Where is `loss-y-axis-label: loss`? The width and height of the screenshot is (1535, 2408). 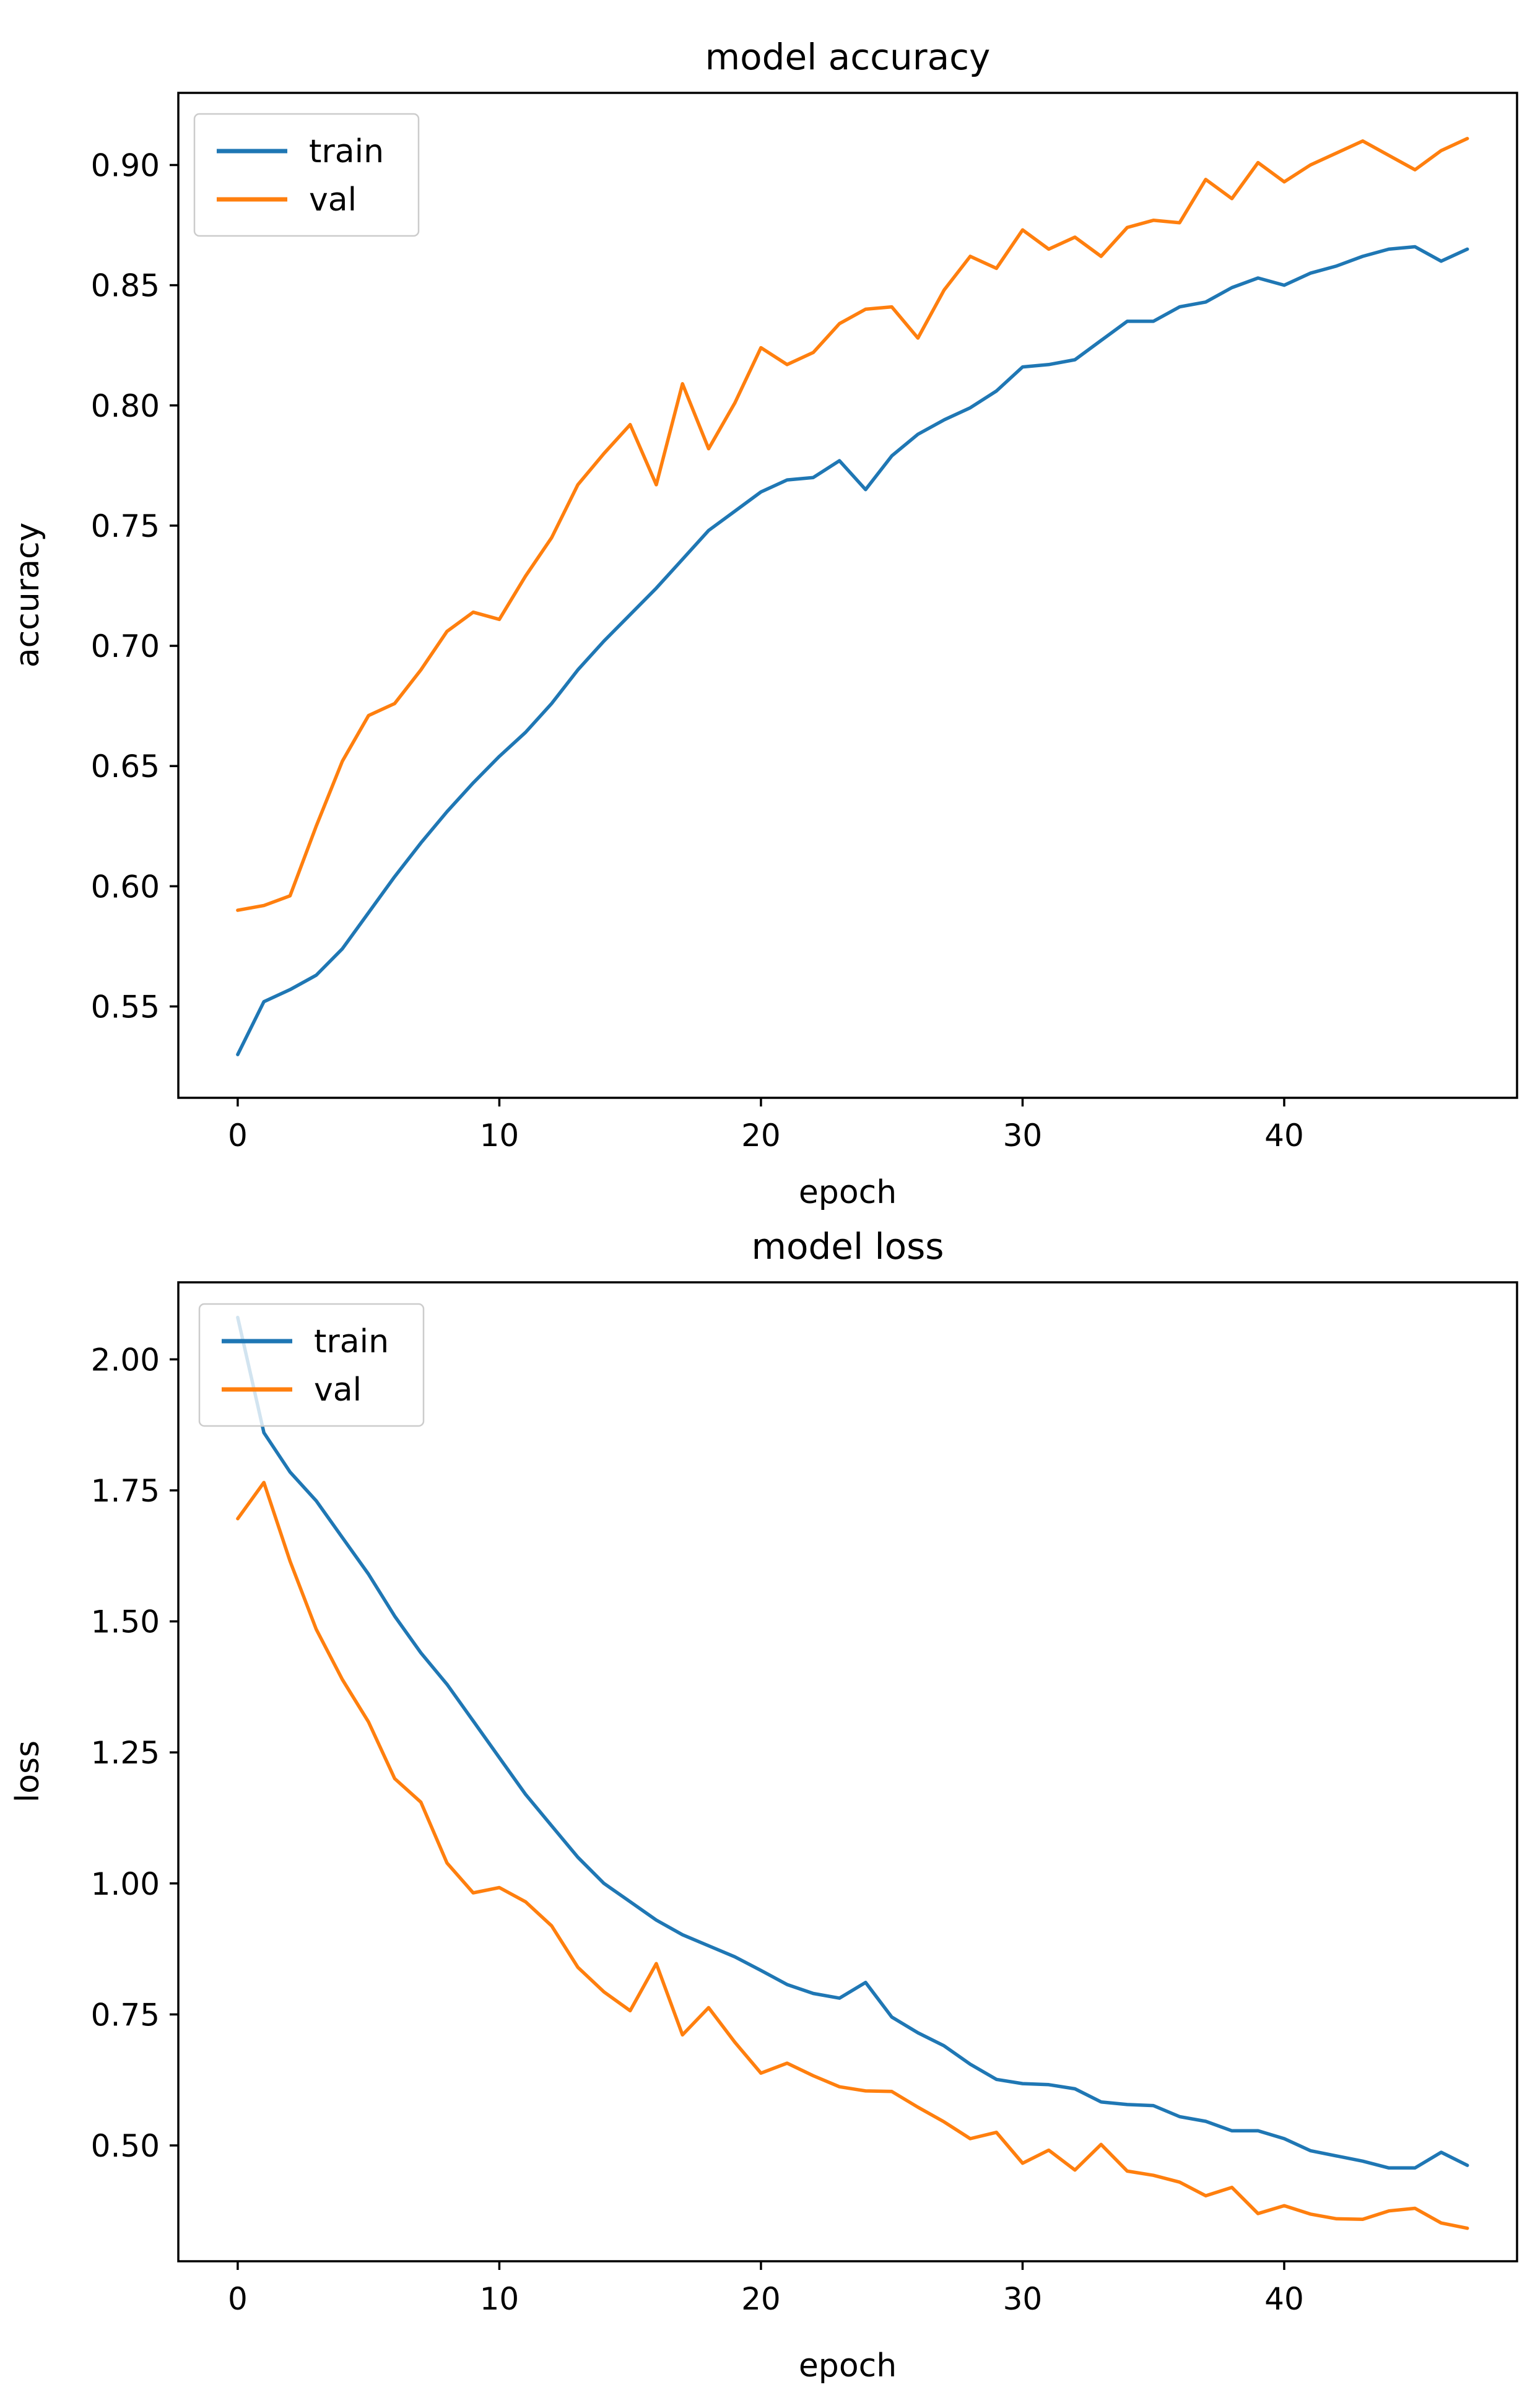 loss-y-axis-label: loss is located at coordinates (27, 1772).